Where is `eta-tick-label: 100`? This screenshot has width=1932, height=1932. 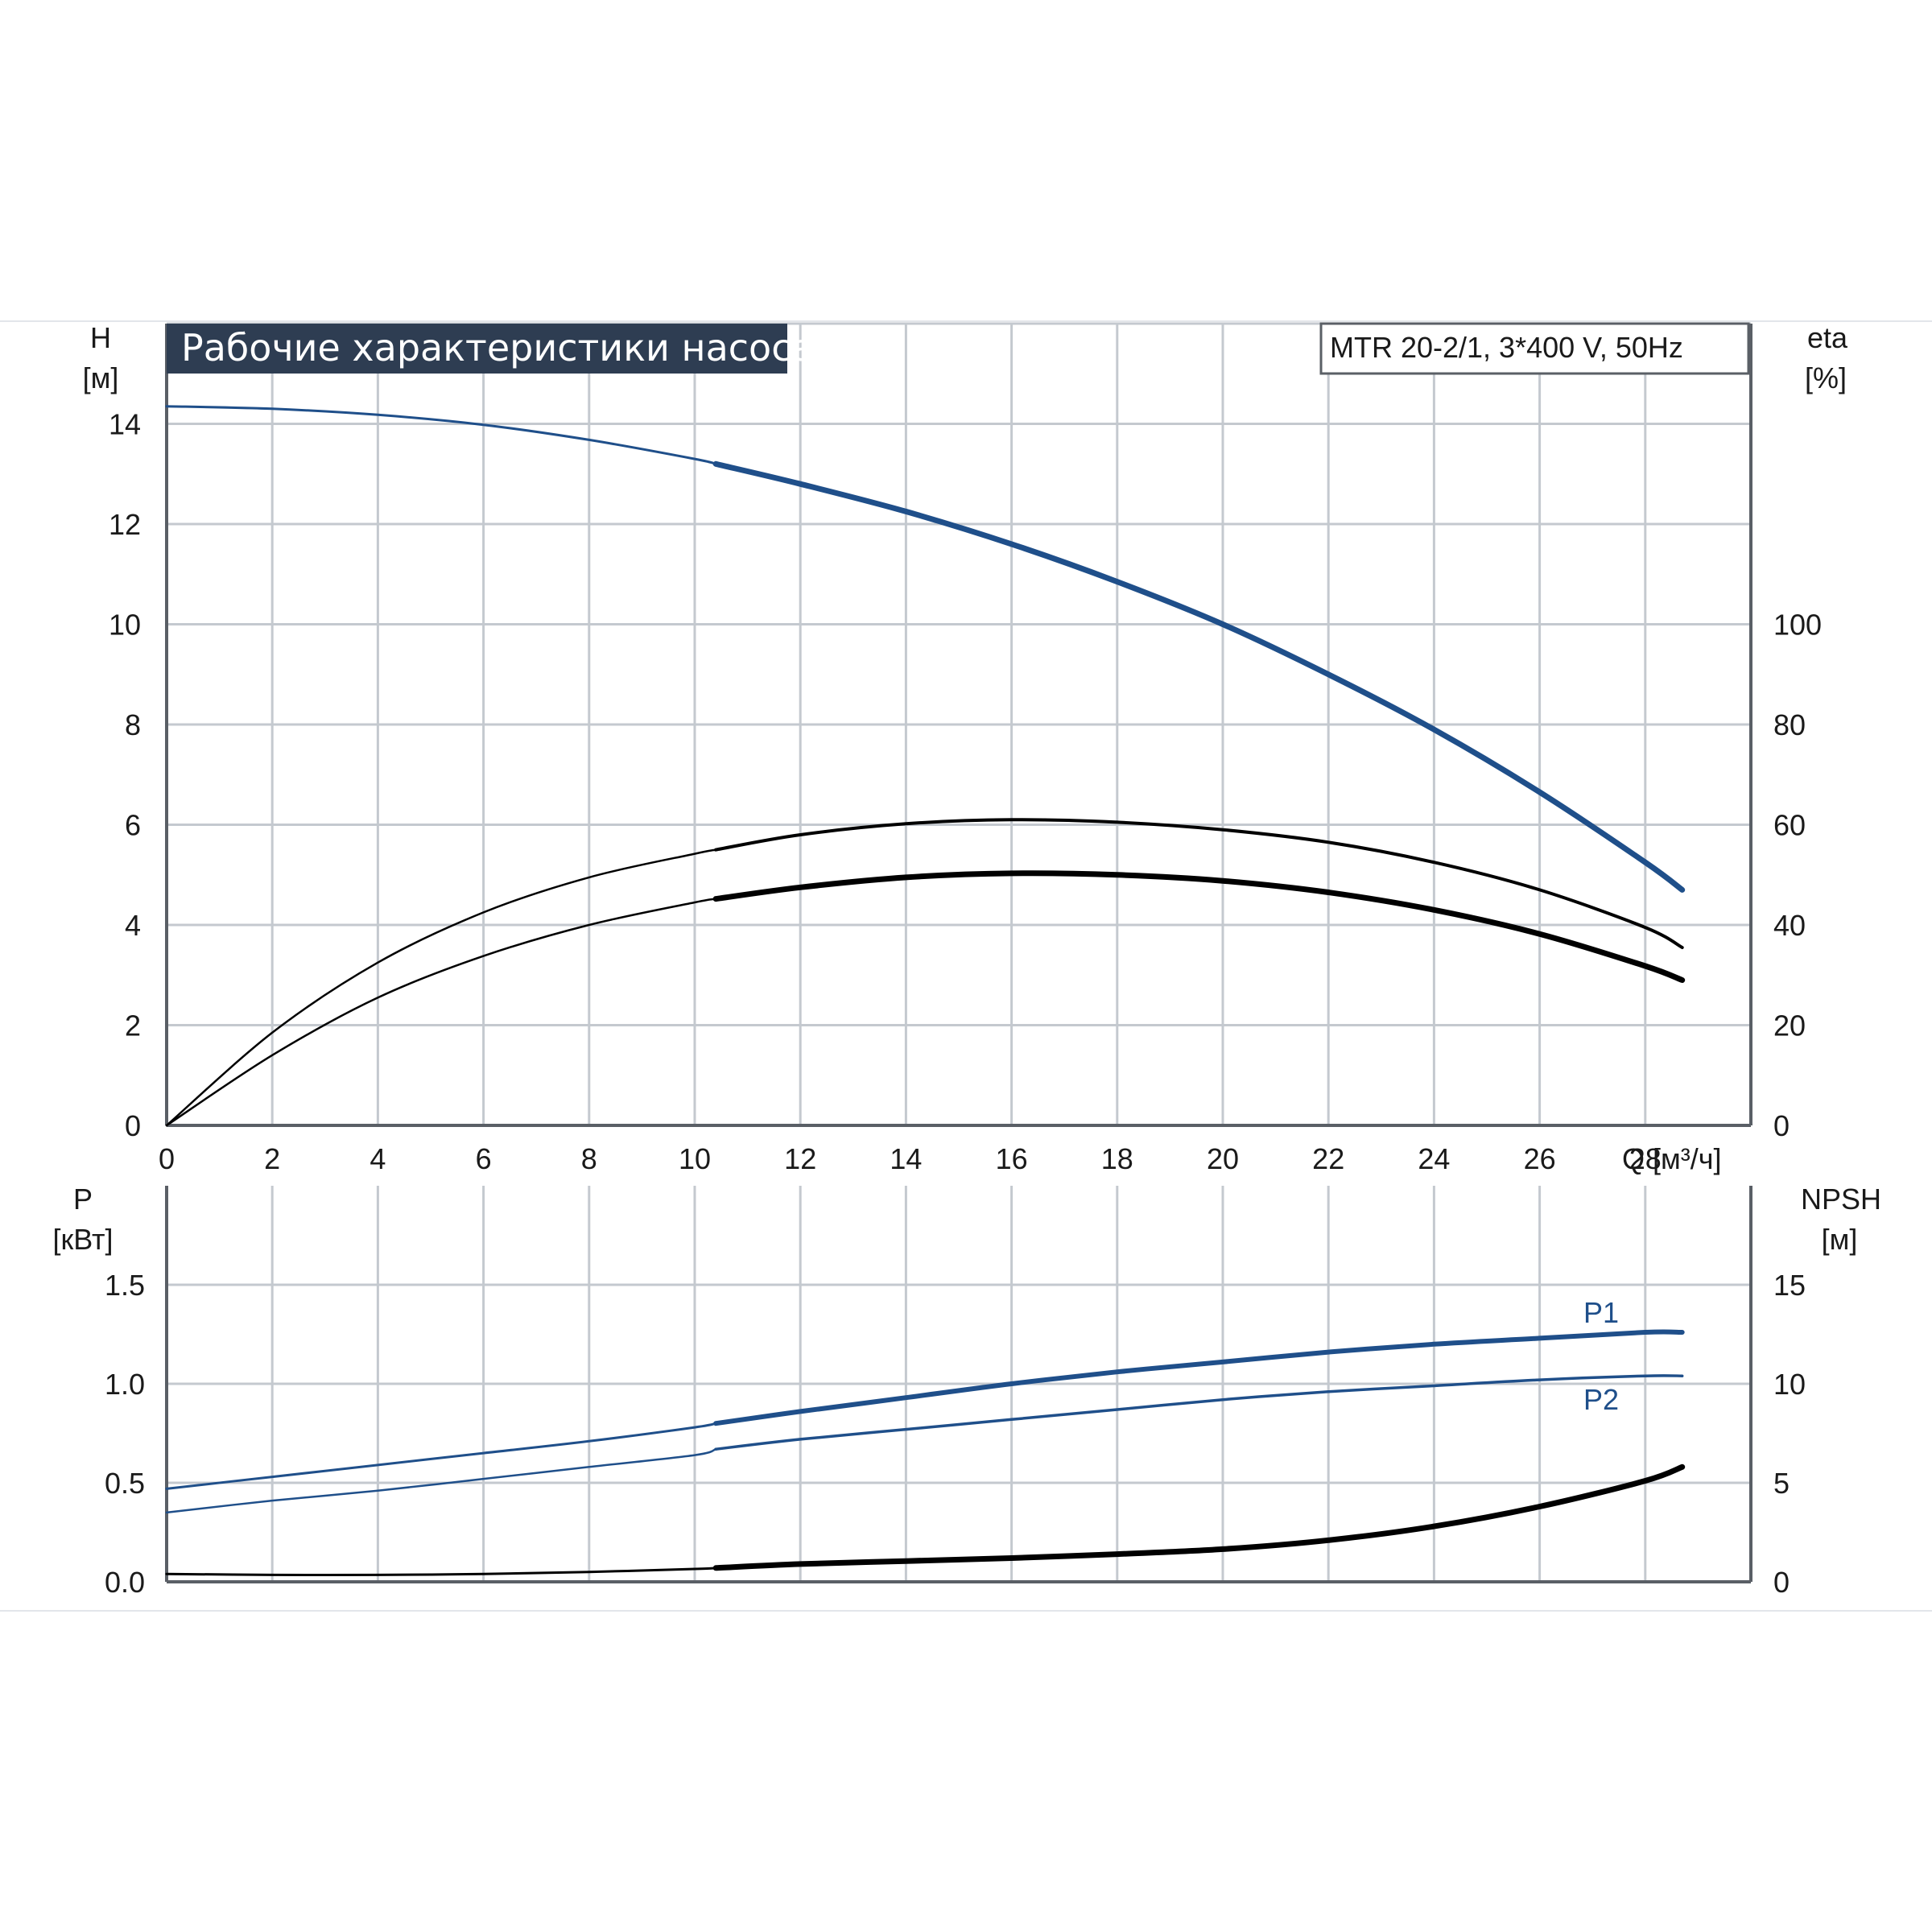 eta-tick-label: 100 is located at coordinates (1797, 625).